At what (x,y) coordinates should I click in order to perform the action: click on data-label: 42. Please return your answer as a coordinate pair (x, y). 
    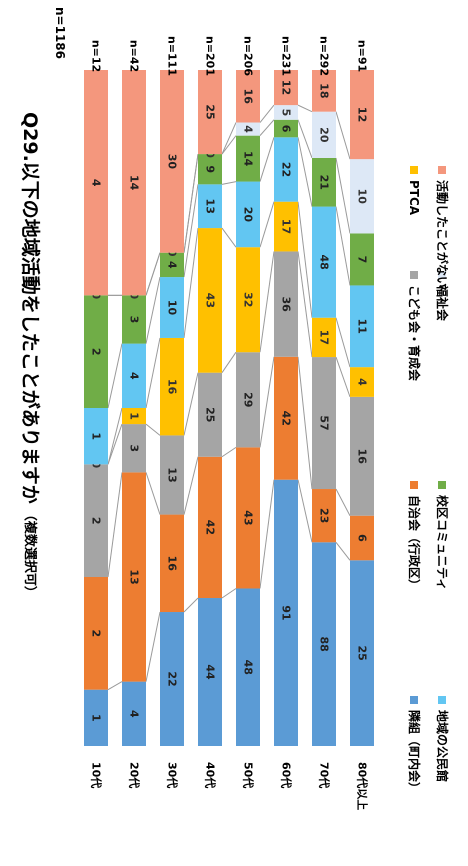
    Looking at the image, I should click on (210, 527).